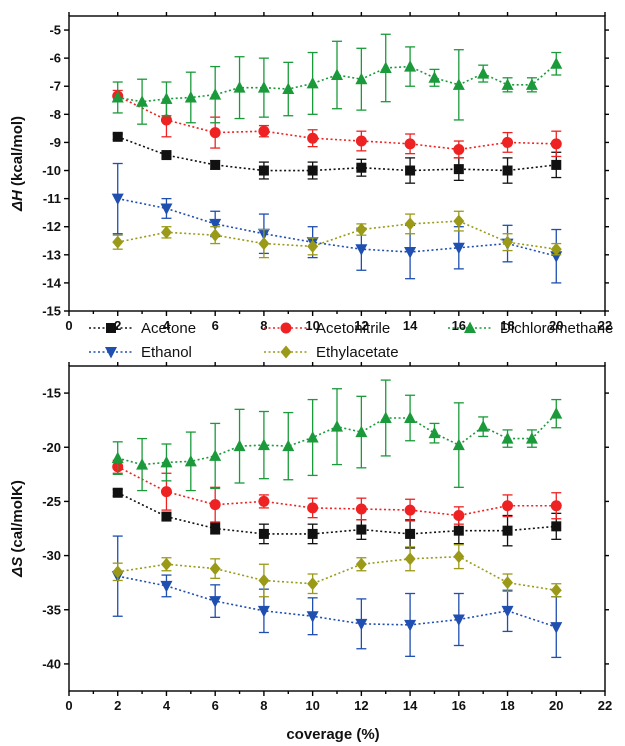 This screenshot has width=625, height=746. Describe the element at coordinates (51, 311) in the screenshot. I see `y-tick-label: -15` at that location.